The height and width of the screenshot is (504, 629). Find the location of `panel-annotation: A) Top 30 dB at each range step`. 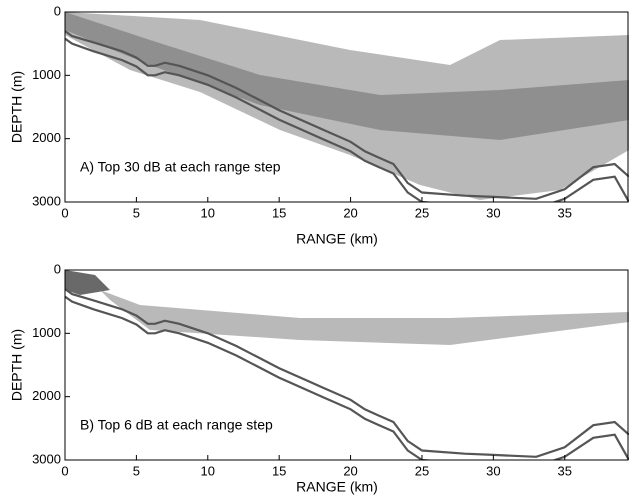

panel-annotation: A) Top 30 dB at each range step is located at coordinates (180, 167).